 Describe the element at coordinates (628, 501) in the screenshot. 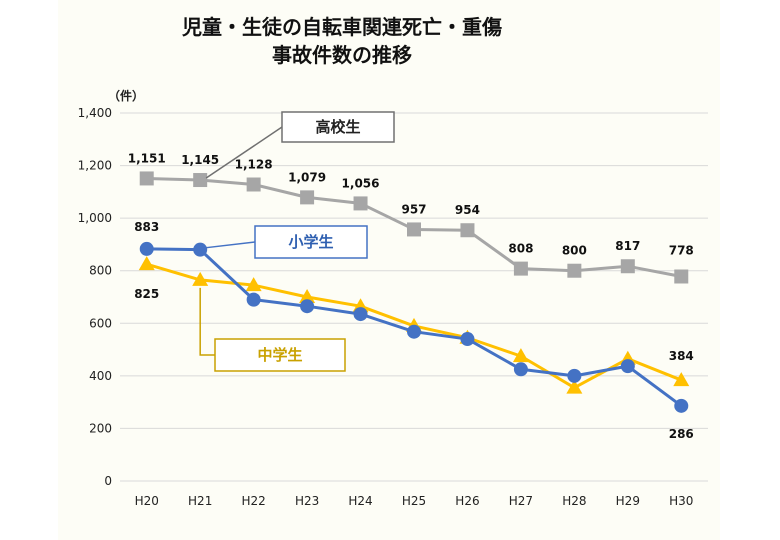

I see `x-tick-label: H29` at that location.